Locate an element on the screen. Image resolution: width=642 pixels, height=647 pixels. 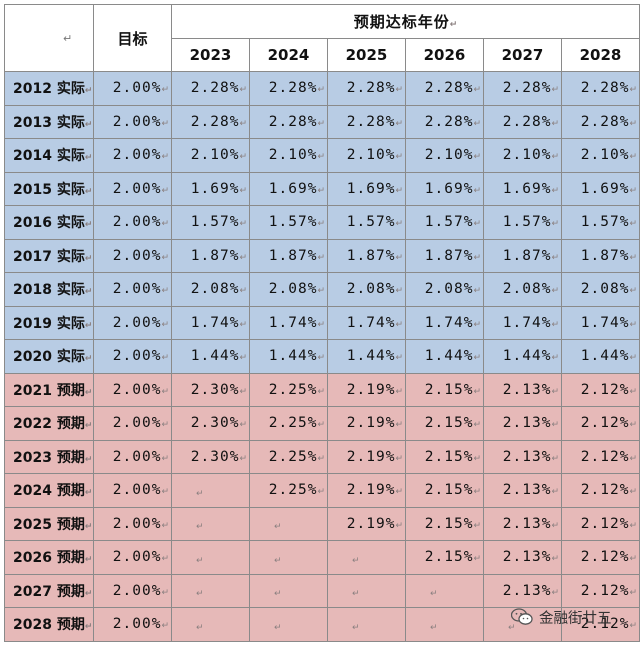
row-label: 2016 实际↵ is located at coordinates (49, 222).